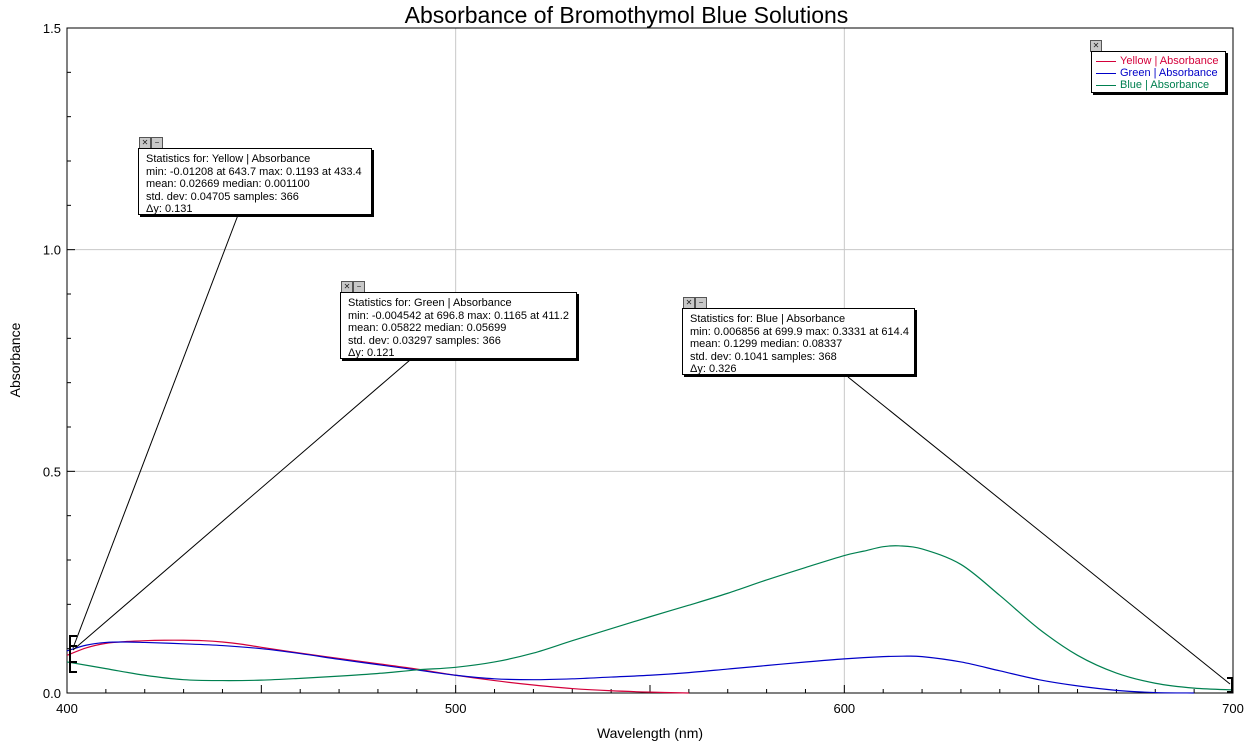 This screenshot has width=1253, height=745. I want to click on x-tick-label: 500, so click(456, 708).